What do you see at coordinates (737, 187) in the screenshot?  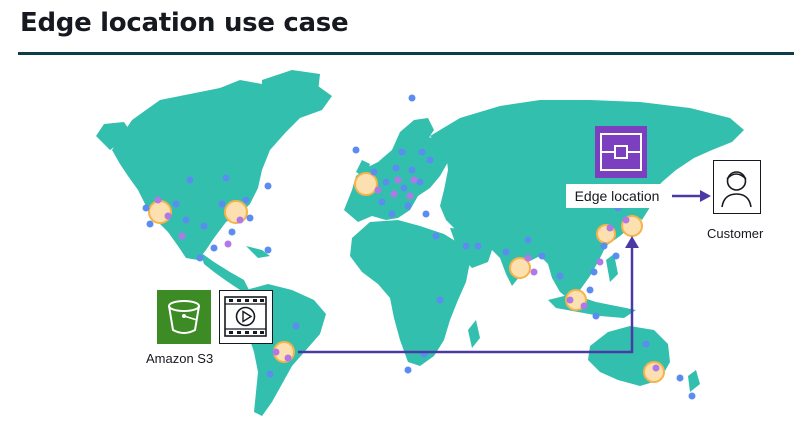 I see `customer-icon` at bounding box center [737, 187].